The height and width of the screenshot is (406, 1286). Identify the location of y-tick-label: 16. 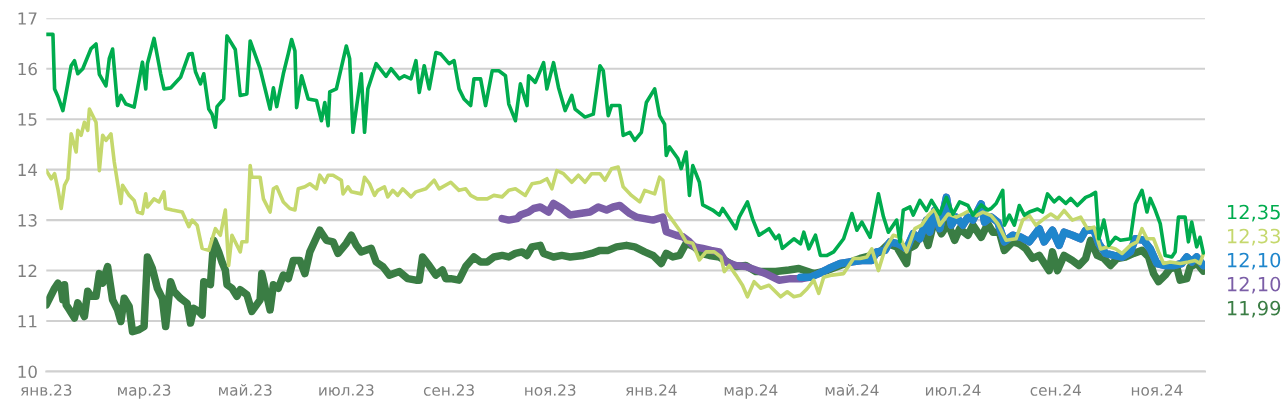
(27, 69).